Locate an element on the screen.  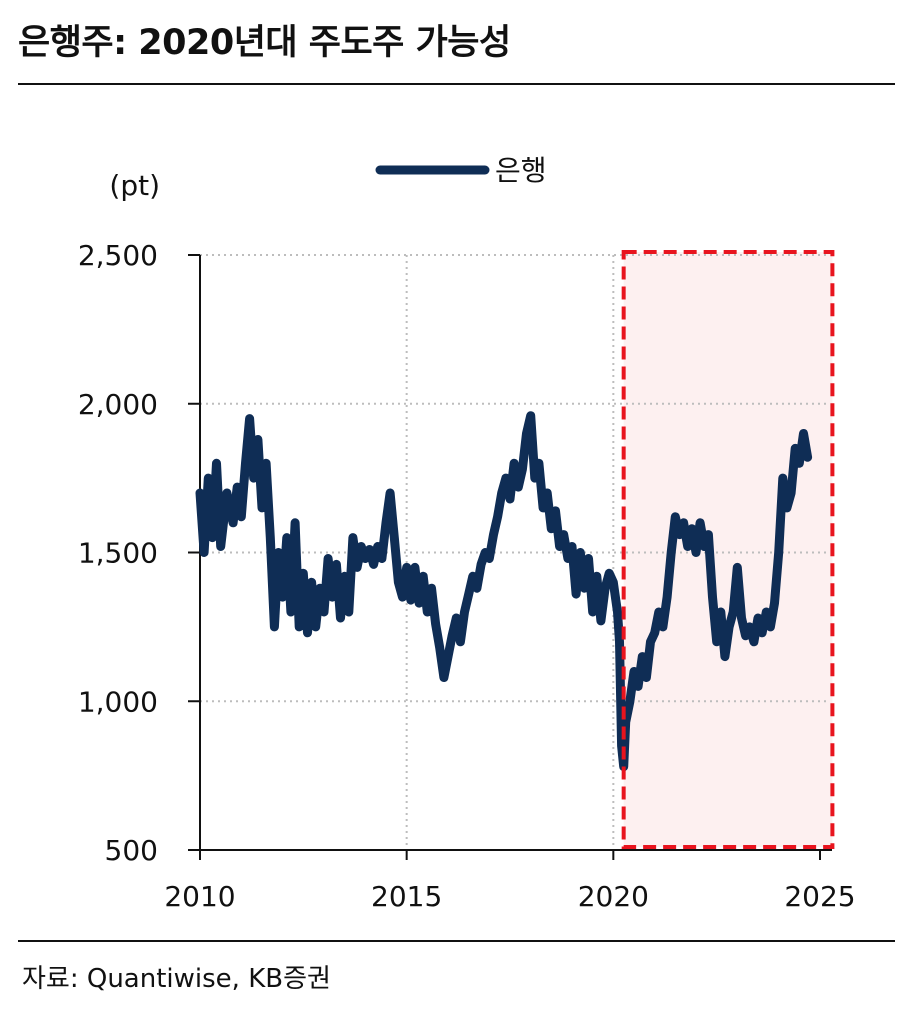
highlight-region-border is located at coordinates (728, 549).